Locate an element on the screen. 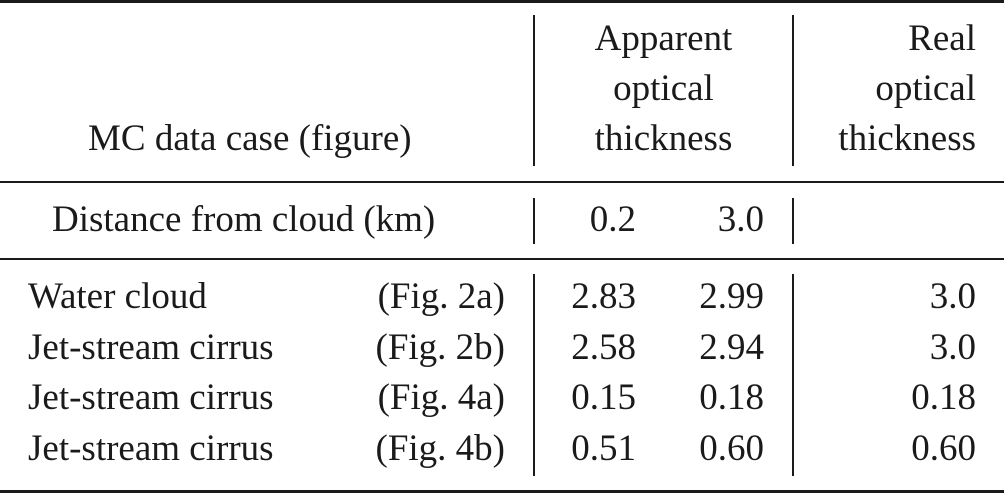 The height and width of the screenshot is (494, 1004). body-separator-left is located at coordinates (534, 375).